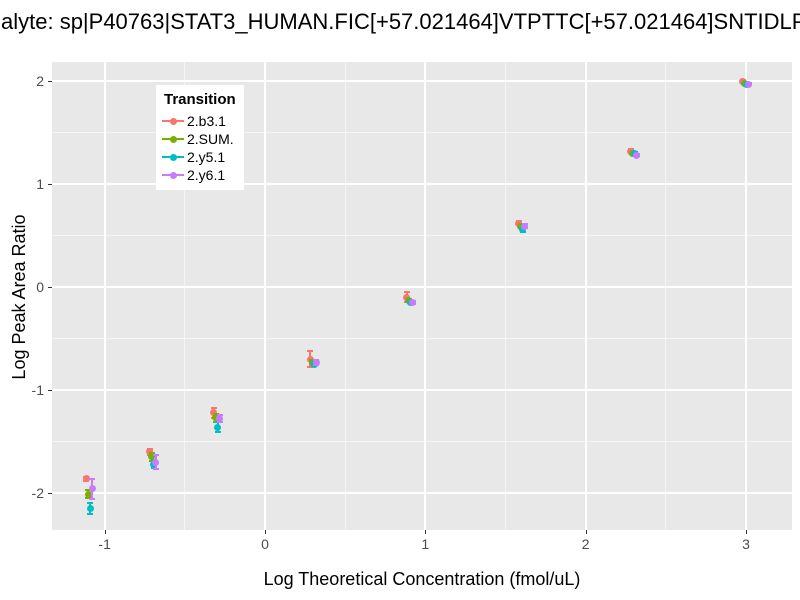  Describe the element at coordinates (37, 493) in the screenshot. I see `y-tick-label: -2` at that location.